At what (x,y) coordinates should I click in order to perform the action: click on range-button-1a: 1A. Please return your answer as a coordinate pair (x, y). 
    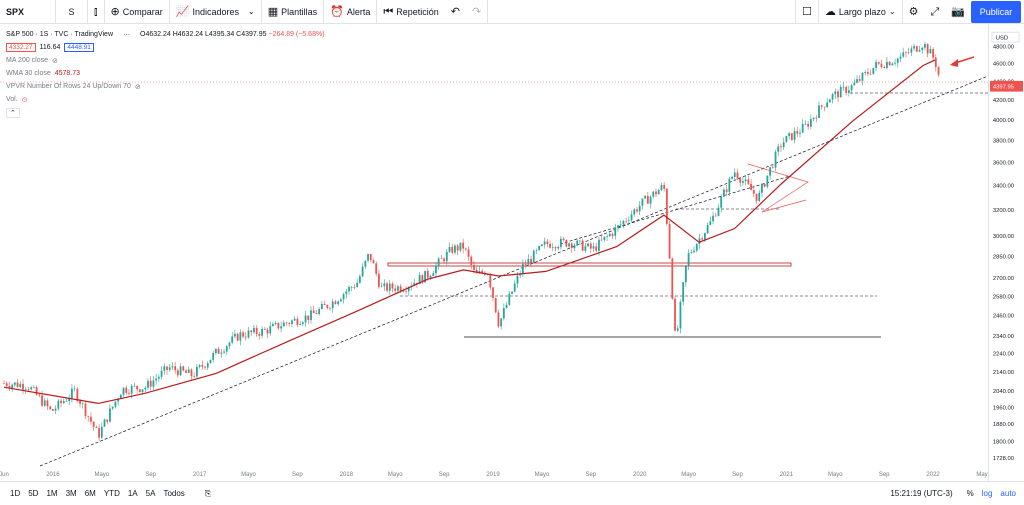
    Looking at the image, I should click on (132, 493).